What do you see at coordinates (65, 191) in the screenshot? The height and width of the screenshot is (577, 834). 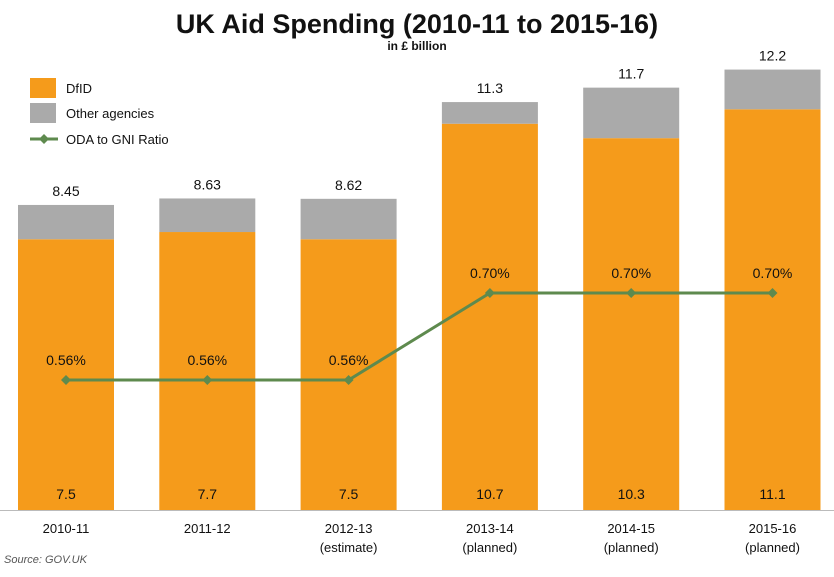 I see `total-label: 8.45` at bounding box center [65, 191].